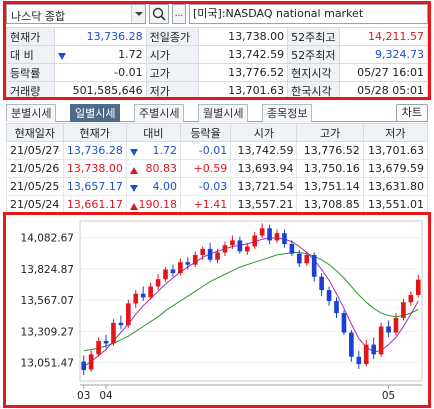 This screenshot has height=409, width=434. What do you see at coordinates (159, 14) in the screenshot?
I see `search-button` at bounding box center [159, 14].